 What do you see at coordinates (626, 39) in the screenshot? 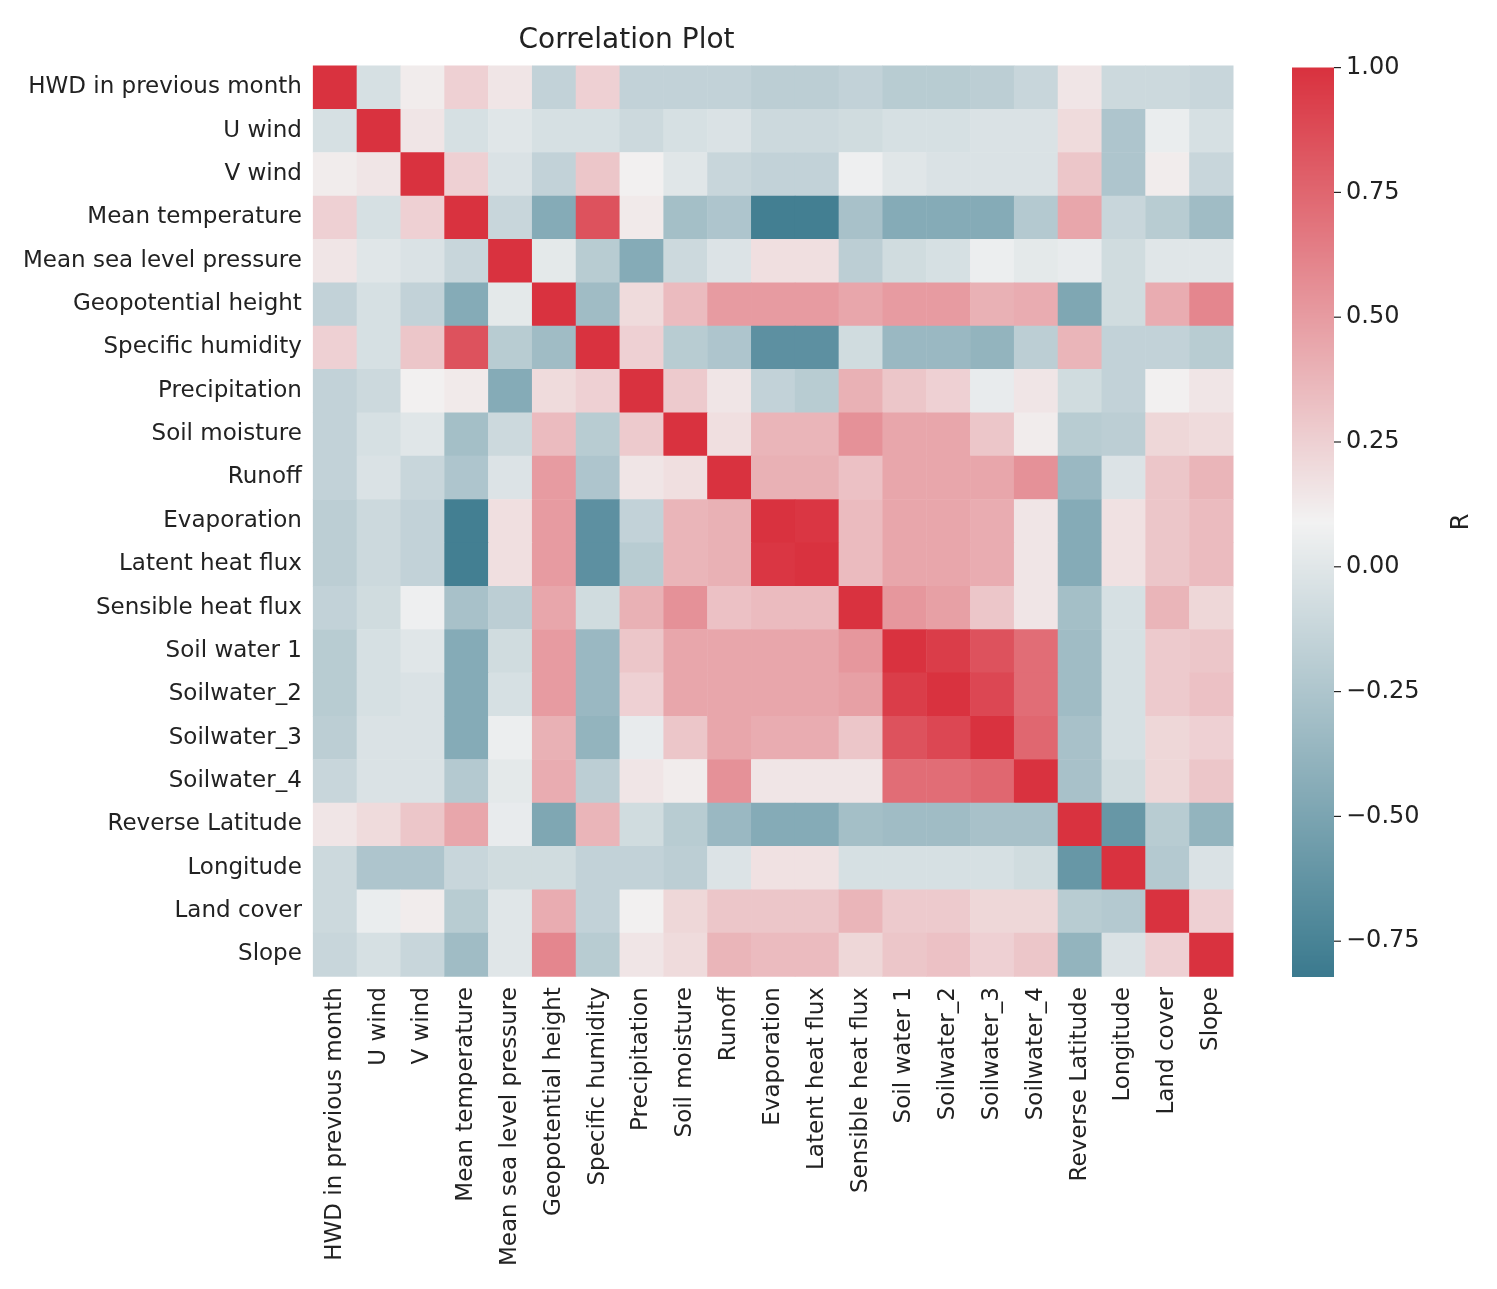
I see `chart-title: Correlation Plot` at bounding box center [626, 39].